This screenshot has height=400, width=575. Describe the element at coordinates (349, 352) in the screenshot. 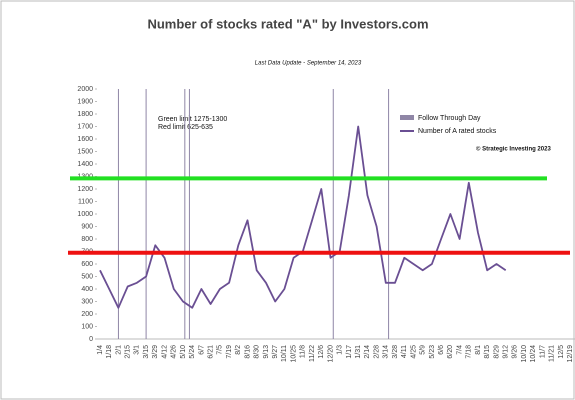

I see `x-tick-label: 1/17` at that location.